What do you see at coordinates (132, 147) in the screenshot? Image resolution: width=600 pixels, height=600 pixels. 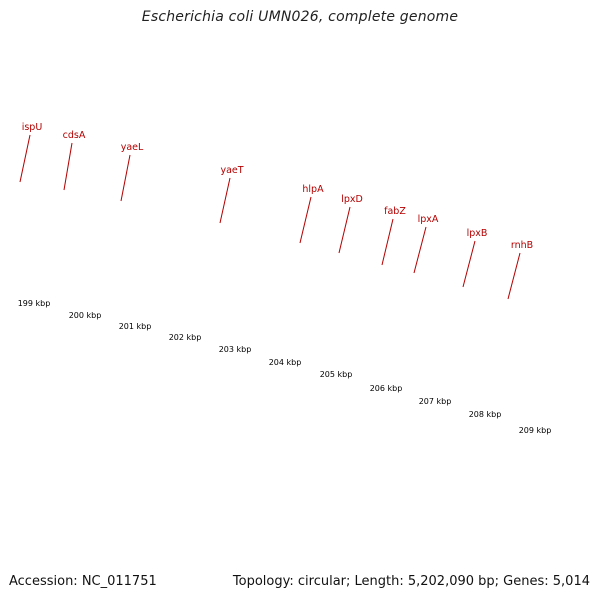 I see `gene-label: yaeL` at bounding box center [132, 147].